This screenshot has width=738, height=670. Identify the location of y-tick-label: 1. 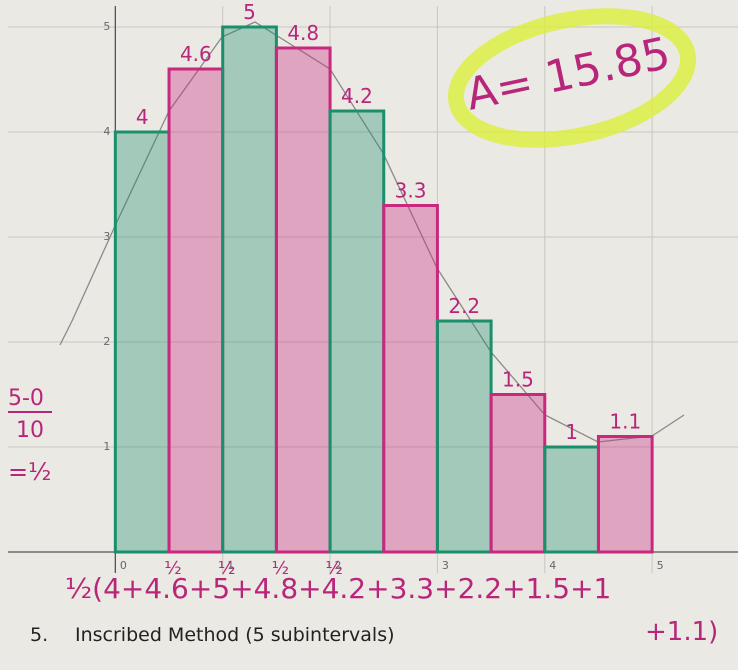
(106, 446).